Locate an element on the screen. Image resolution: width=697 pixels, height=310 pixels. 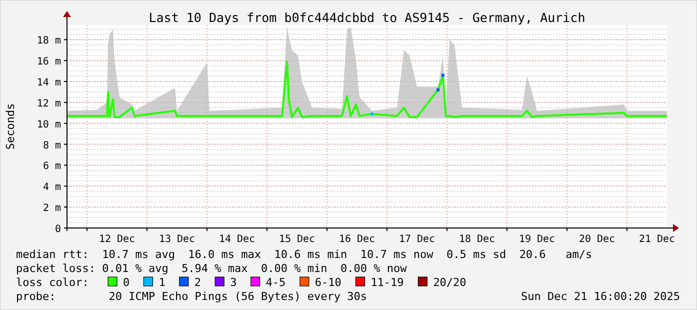
text: Sun Dec 21 16:00:20 2025 is located at coordinates (600, 296).